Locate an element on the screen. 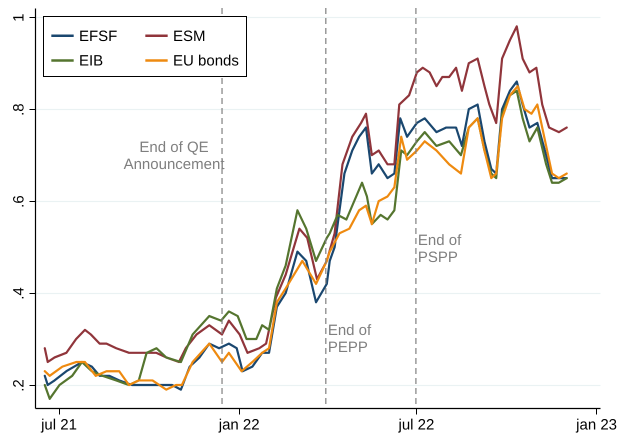 Image resolution: width=621 pixels, height=433 pixels. ref-line-label: End of PSPP is located at coordinates (440, 249).